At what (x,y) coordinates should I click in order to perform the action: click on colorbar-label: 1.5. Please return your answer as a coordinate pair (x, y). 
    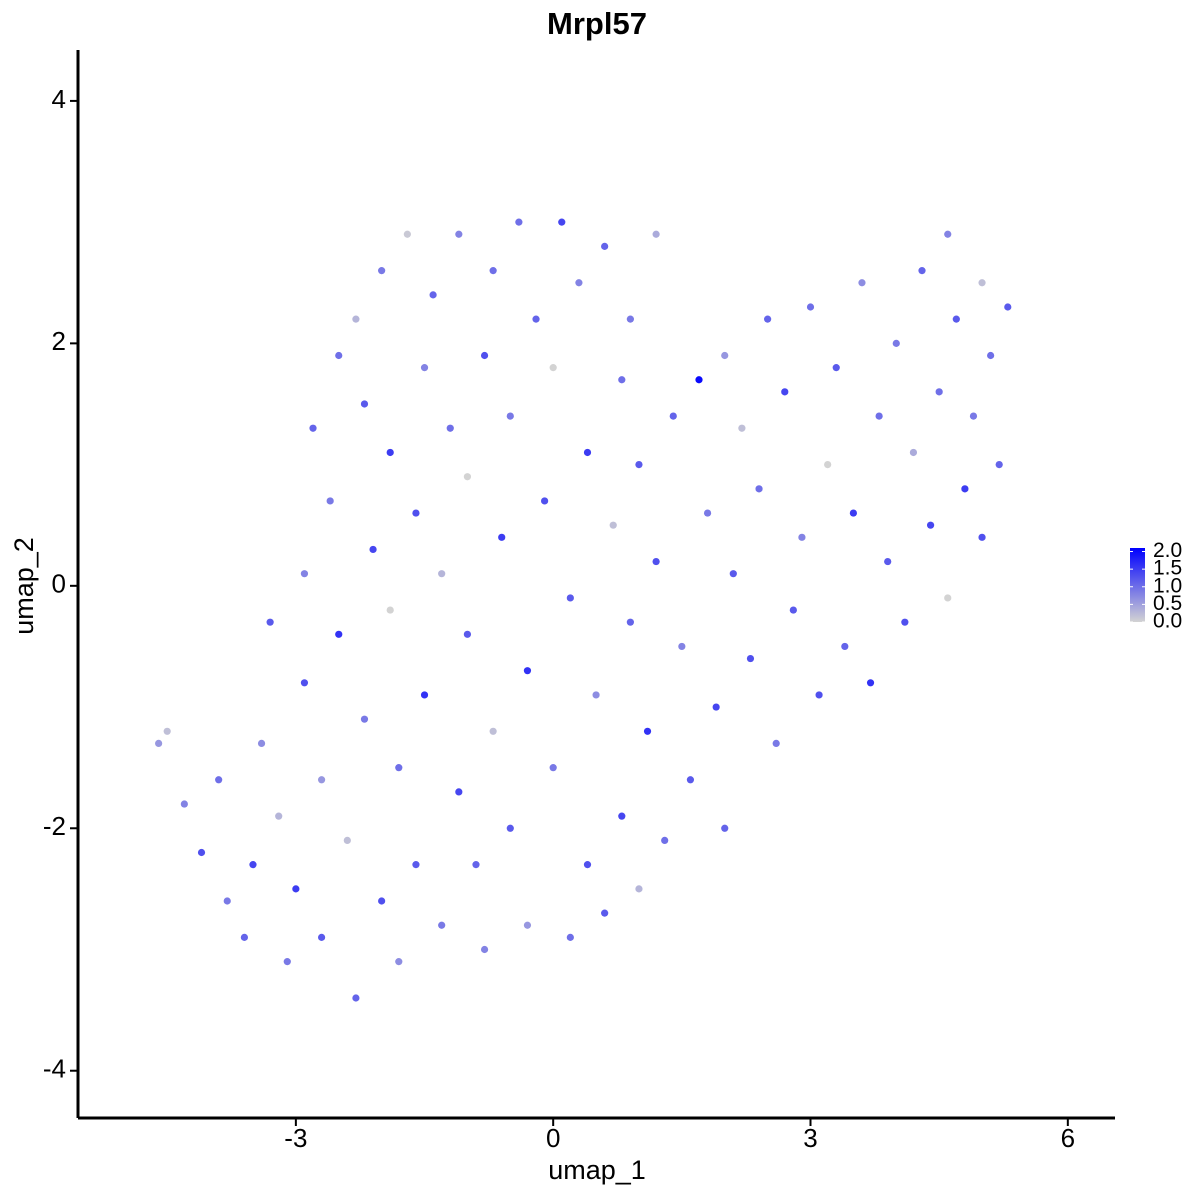
    Looking at the image, I should click on (1167, 568).